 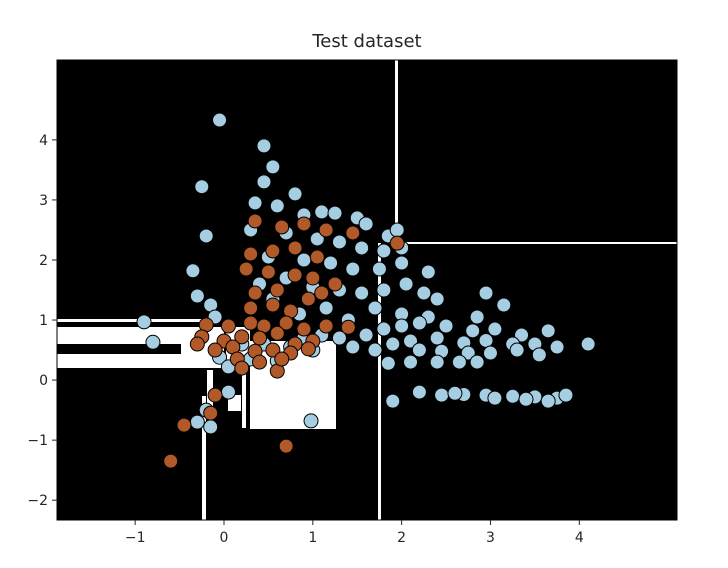 What do you see at coordinates (43, 141) in the screenshot?
I see `y-tick-label: 4` at bounding box center [43, 141].